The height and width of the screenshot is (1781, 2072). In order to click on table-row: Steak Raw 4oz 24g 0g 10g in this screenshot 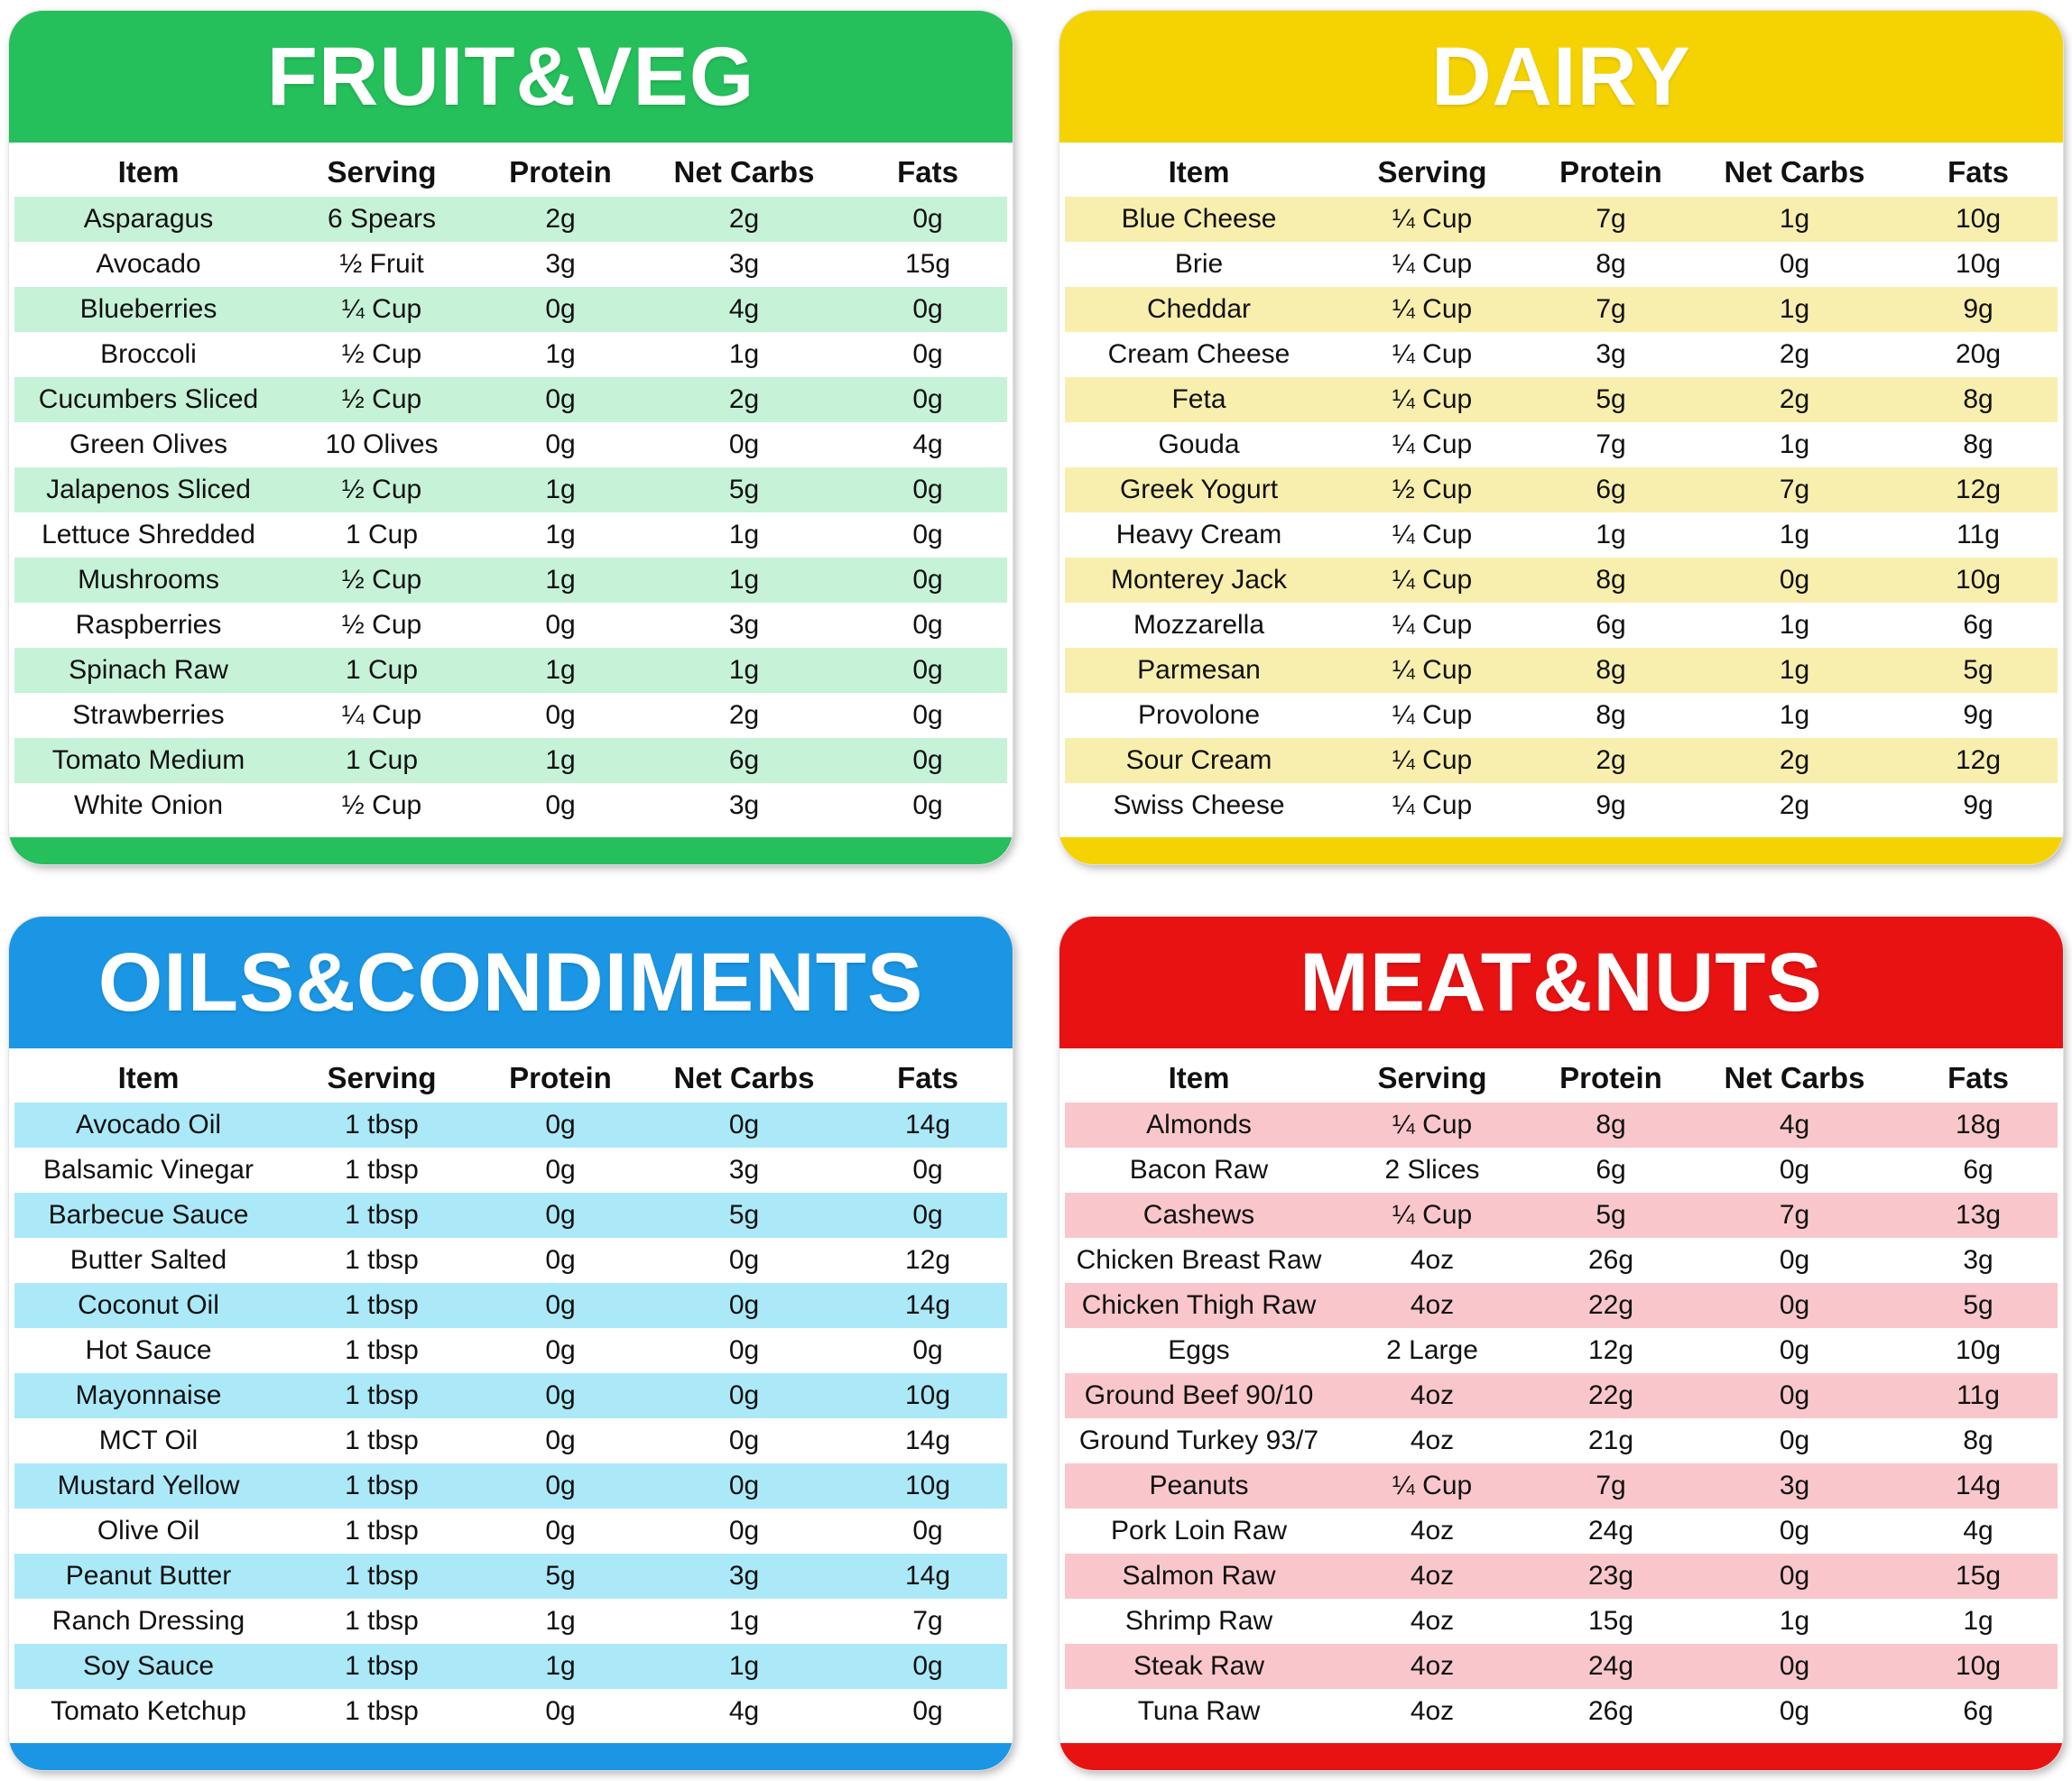, I will do `click(1561, 1666)`.